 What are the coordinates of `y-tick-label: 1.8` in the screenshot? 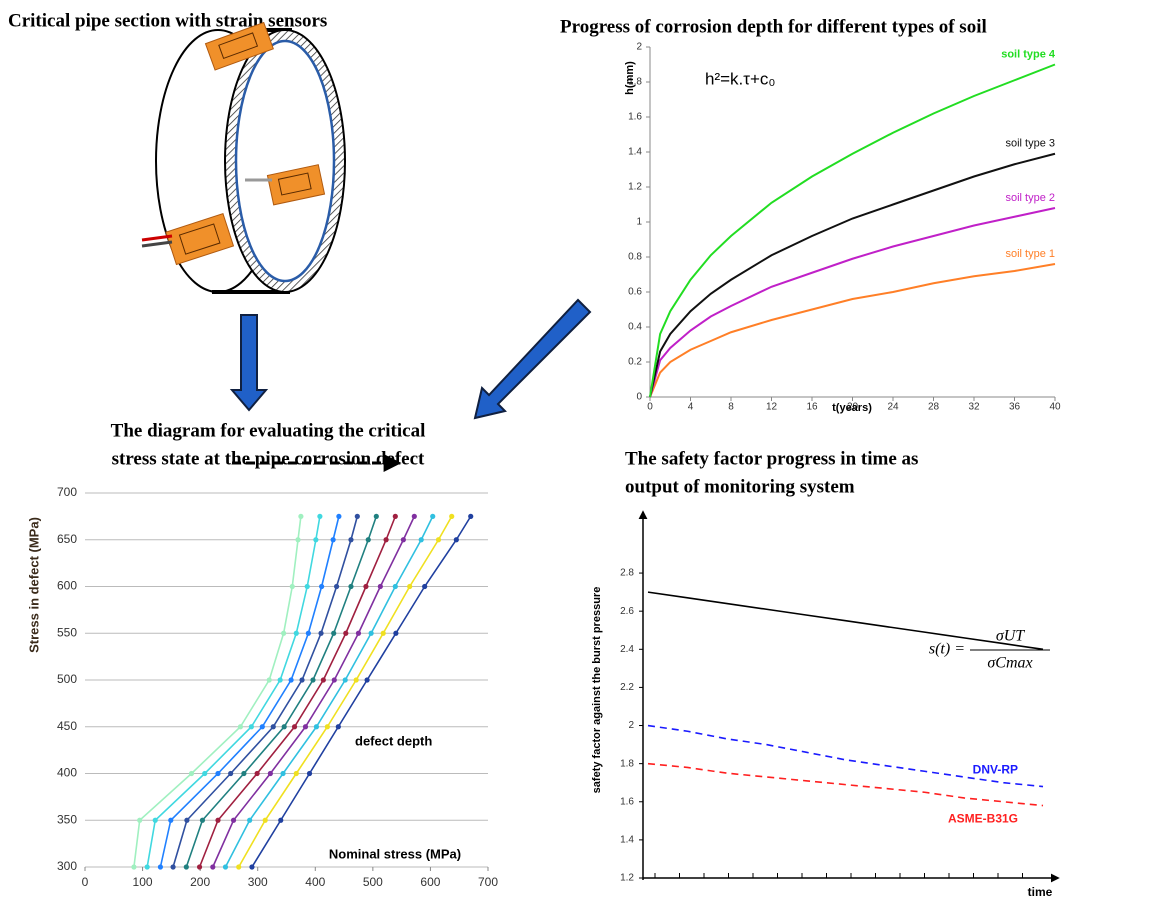 It's located at (635, 82).